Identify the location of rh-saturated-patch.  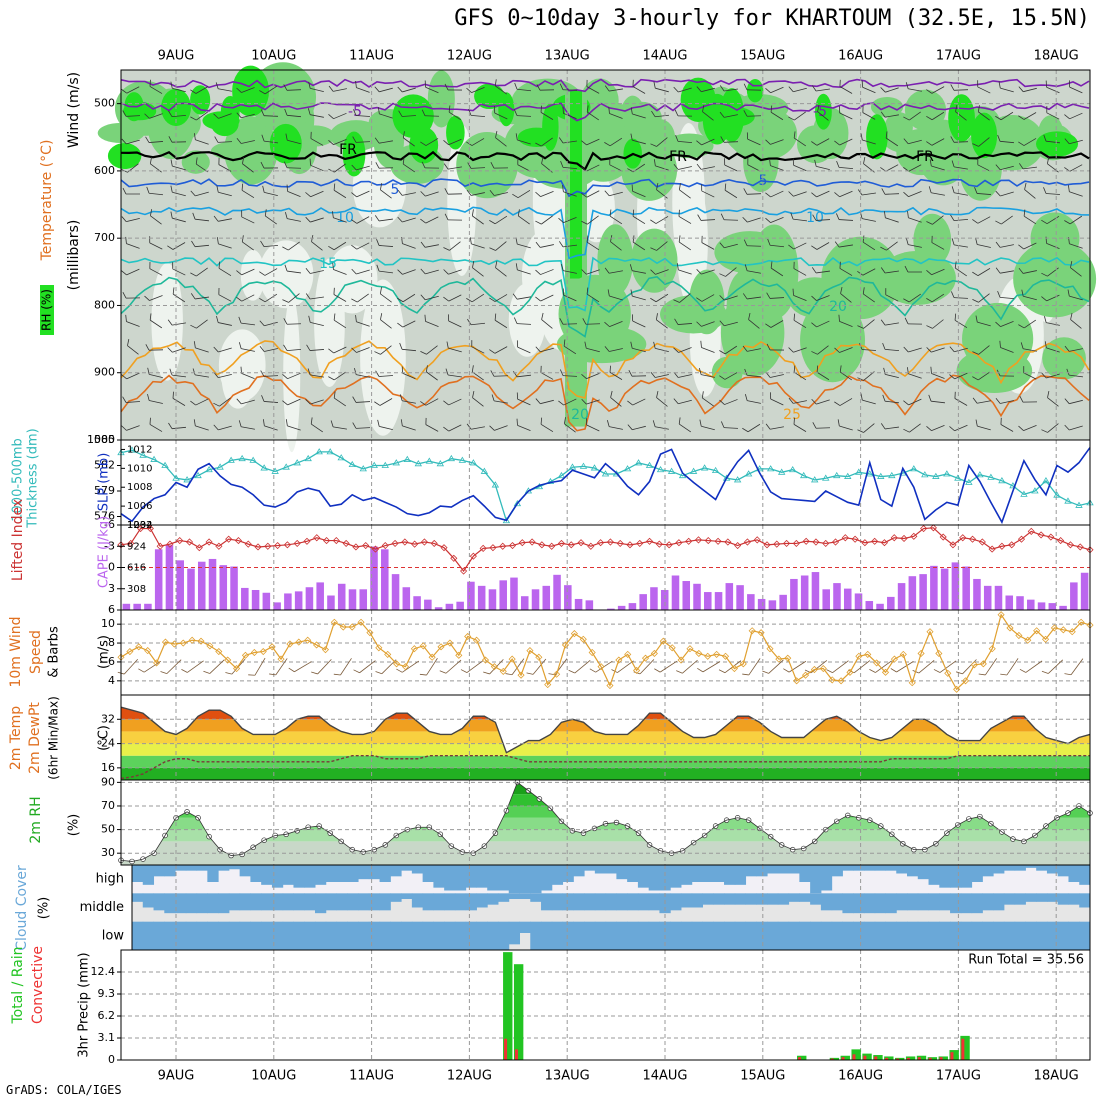
(823, 111).